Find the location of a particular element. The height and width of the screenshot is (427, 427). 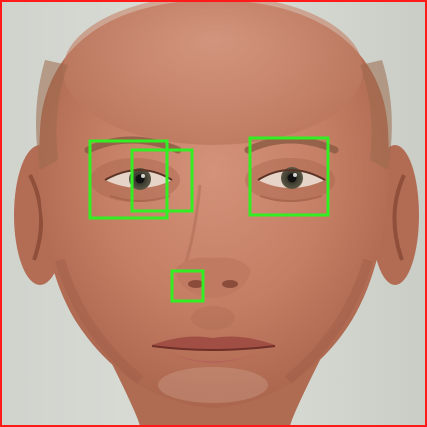

eye-right-lid is located at coordinates (291, 175).